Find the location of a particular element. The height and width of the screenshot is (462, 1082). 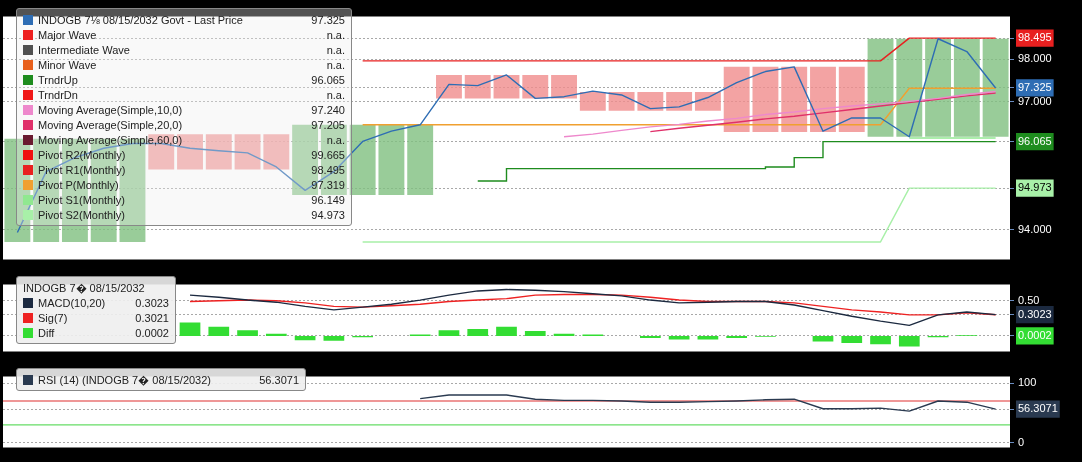

annotation: 97.325 is located at coordinates (328, 19).